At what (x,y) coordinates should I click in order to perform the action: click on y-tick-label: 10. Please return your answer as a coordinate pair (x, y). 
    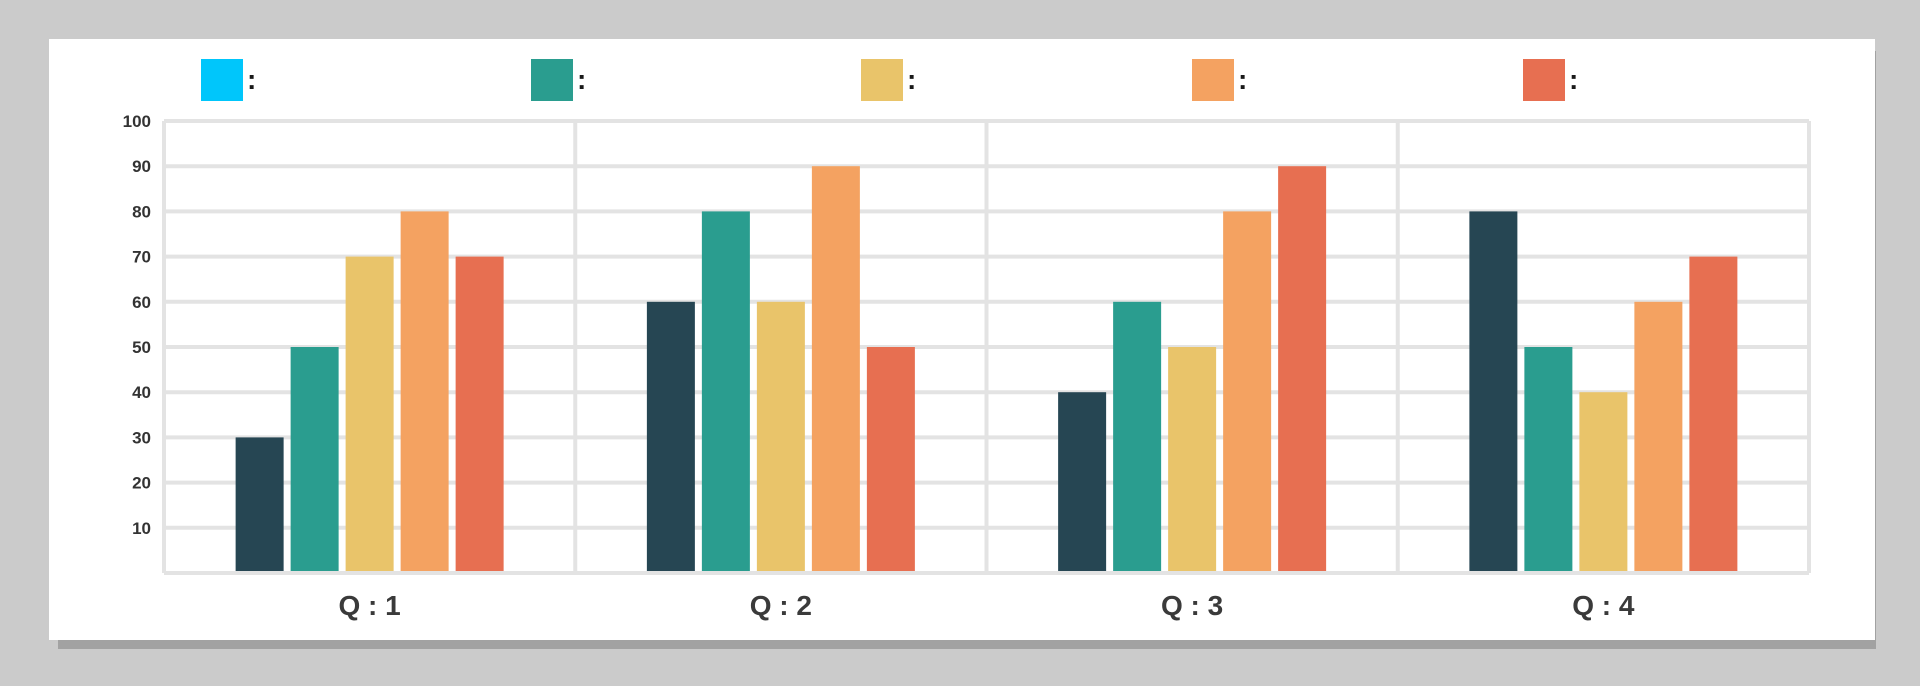
    Looking at the image, I should click on (141, 528).